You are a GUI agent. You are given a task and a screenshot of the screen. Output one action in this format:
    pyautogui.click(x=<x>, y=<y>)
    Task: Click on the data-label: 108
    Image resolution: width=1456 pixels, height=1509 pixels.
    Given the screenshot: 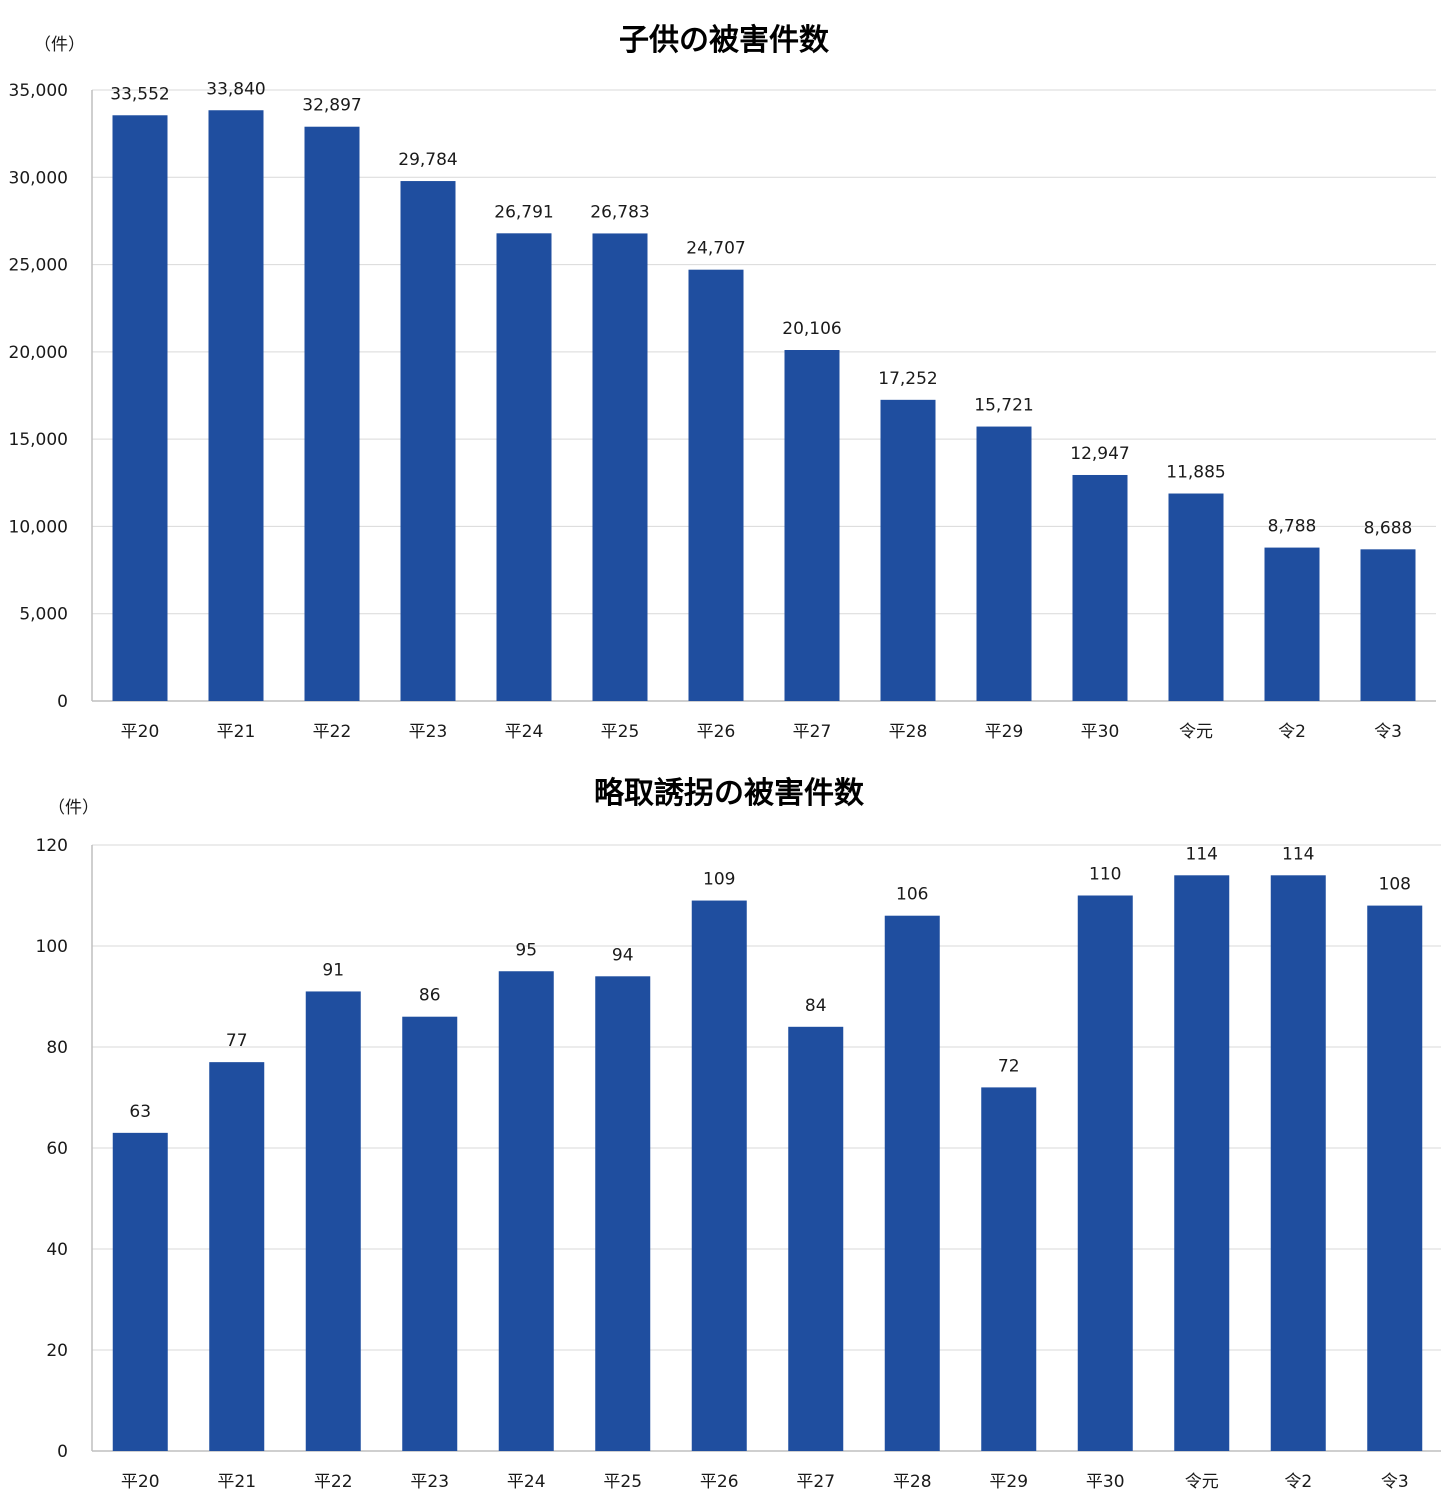 What is the action you would take?
    pyautogui.click(x=1395, y=885)
    